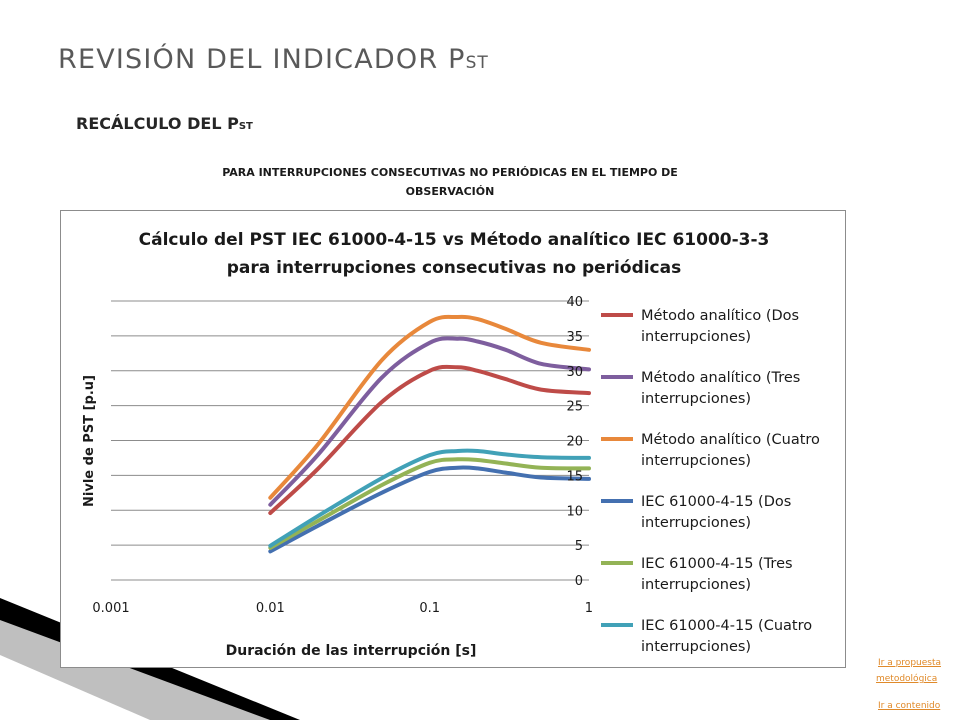 The height and width of the screenshot is (720, 960). Describe the element at coordinates (574, 407) in the screenshot. I see `y-tick-label: 25` at that location.